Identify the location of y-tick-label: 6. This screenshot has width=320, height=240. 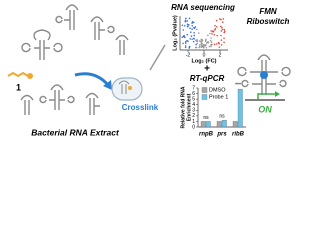
(193, 94).